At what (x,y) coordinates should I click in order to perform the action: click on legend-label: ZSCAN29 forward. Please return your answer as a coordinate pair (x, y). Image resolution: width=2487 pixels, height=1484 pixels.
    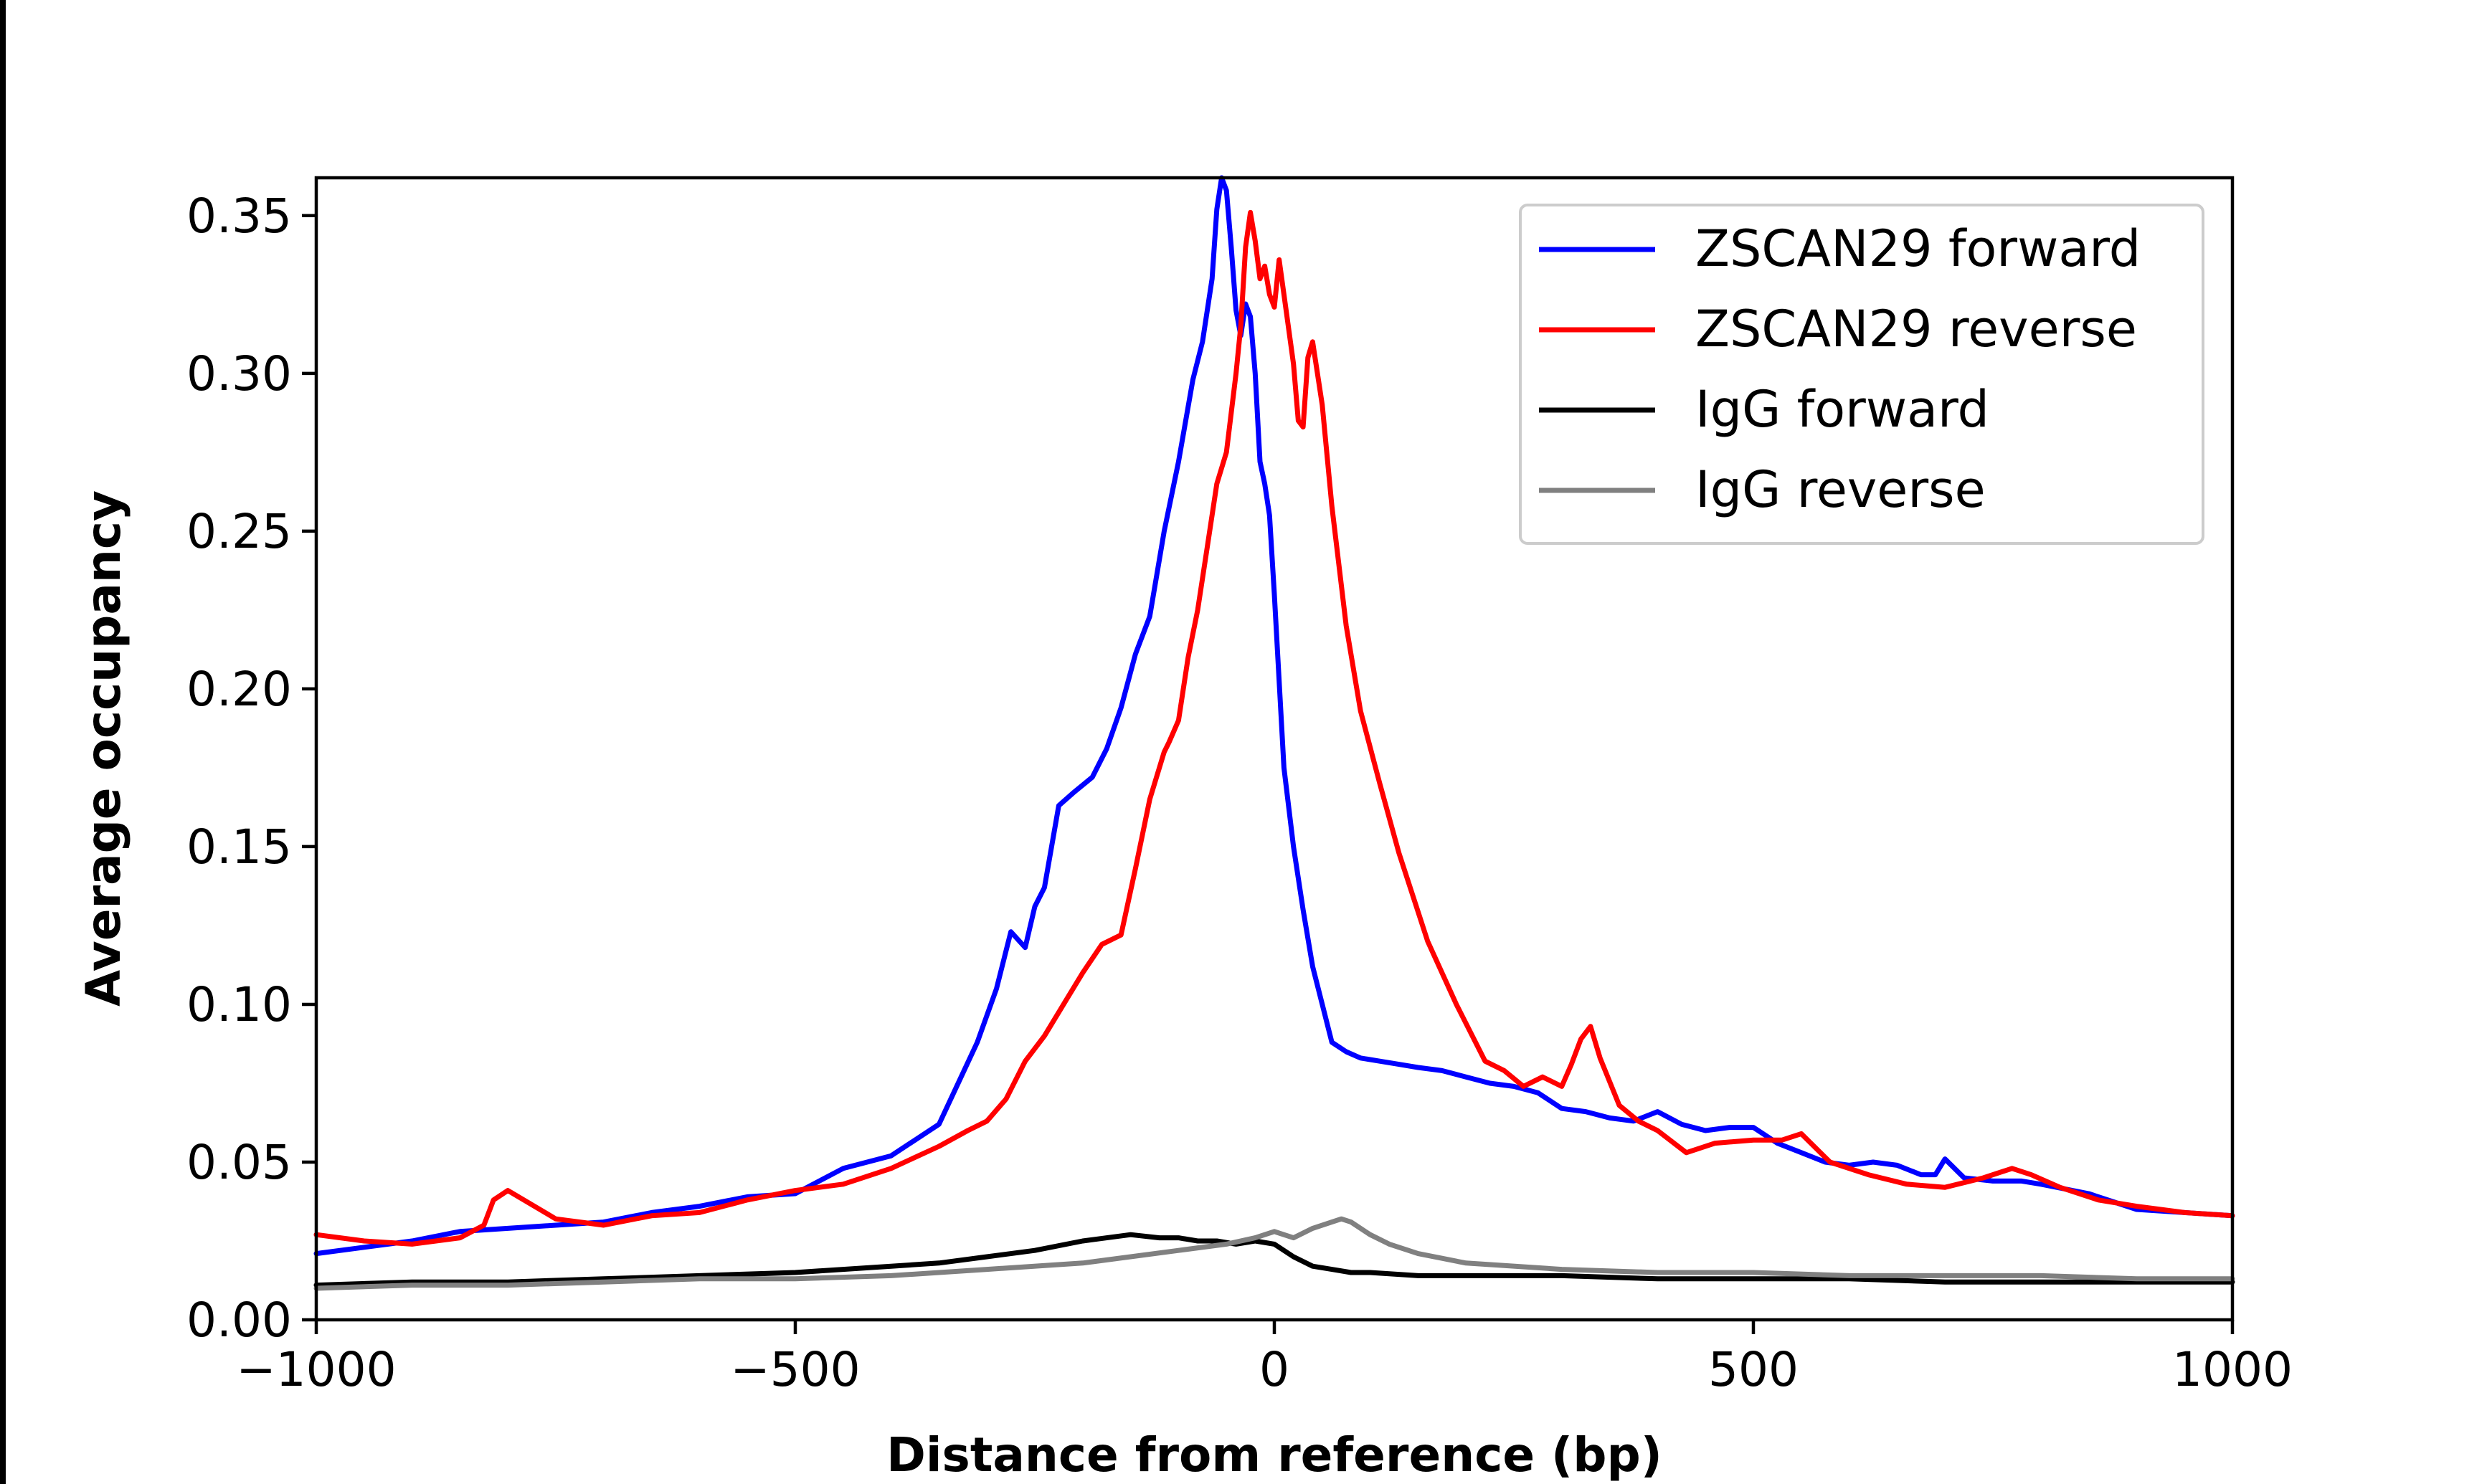
    Looking at the image, I should click on (1918, 249).